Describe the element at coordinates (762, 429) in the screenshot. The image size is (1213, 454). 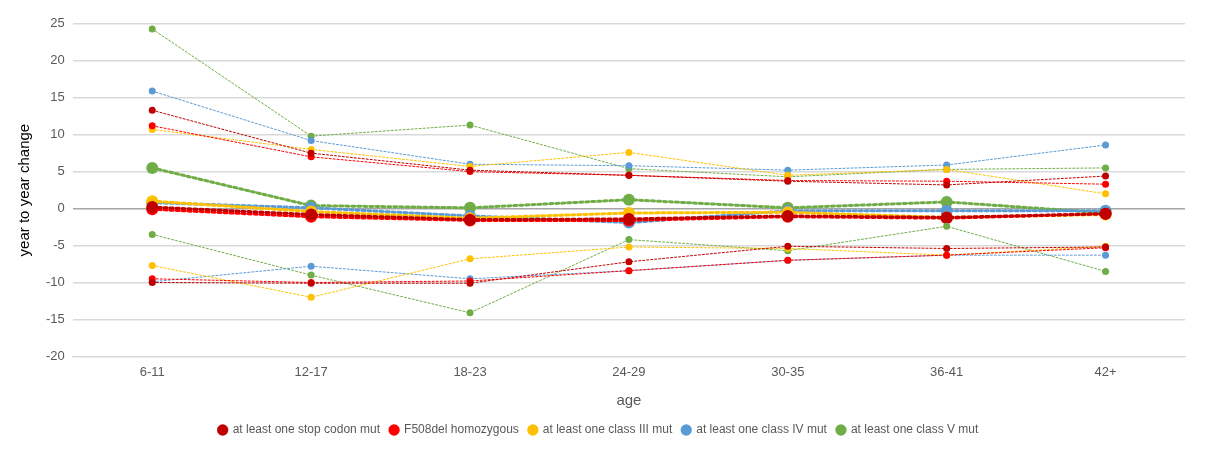
I see `legend-label: at least one class IV mut` at that location.